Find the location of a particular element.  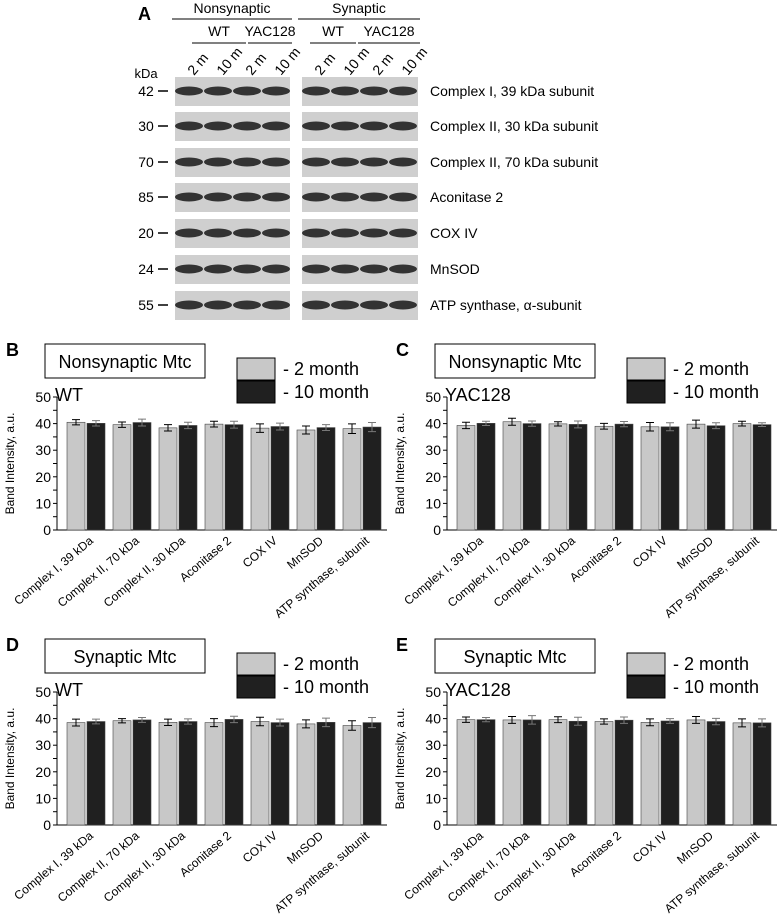

protein-label: Complex II, 30 kDa subunit is located at coordinates (514, 126).